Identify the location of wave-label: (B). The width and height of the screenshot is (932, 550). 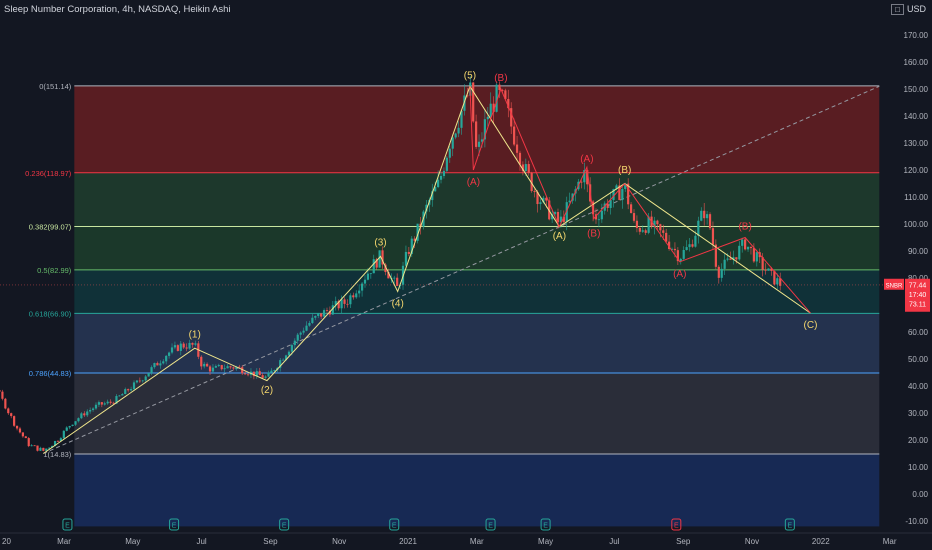
(624, 170).